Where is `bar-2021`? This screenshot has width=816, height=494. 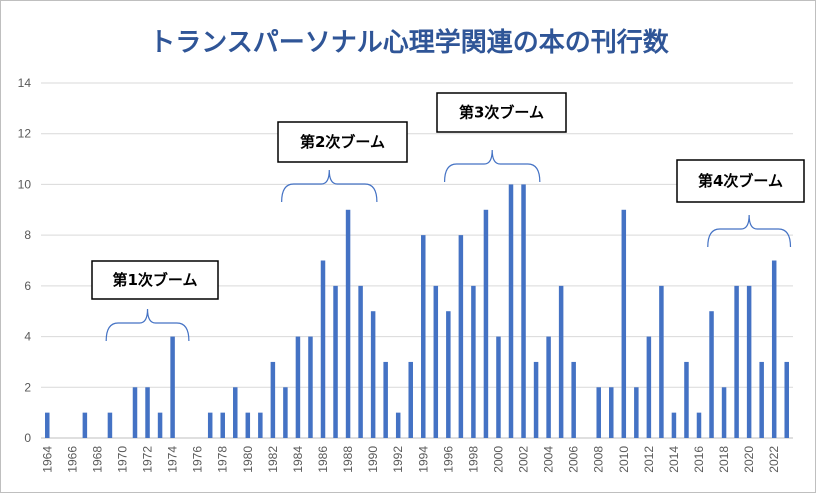
bar-2021 is located at coordinates (761, 399).